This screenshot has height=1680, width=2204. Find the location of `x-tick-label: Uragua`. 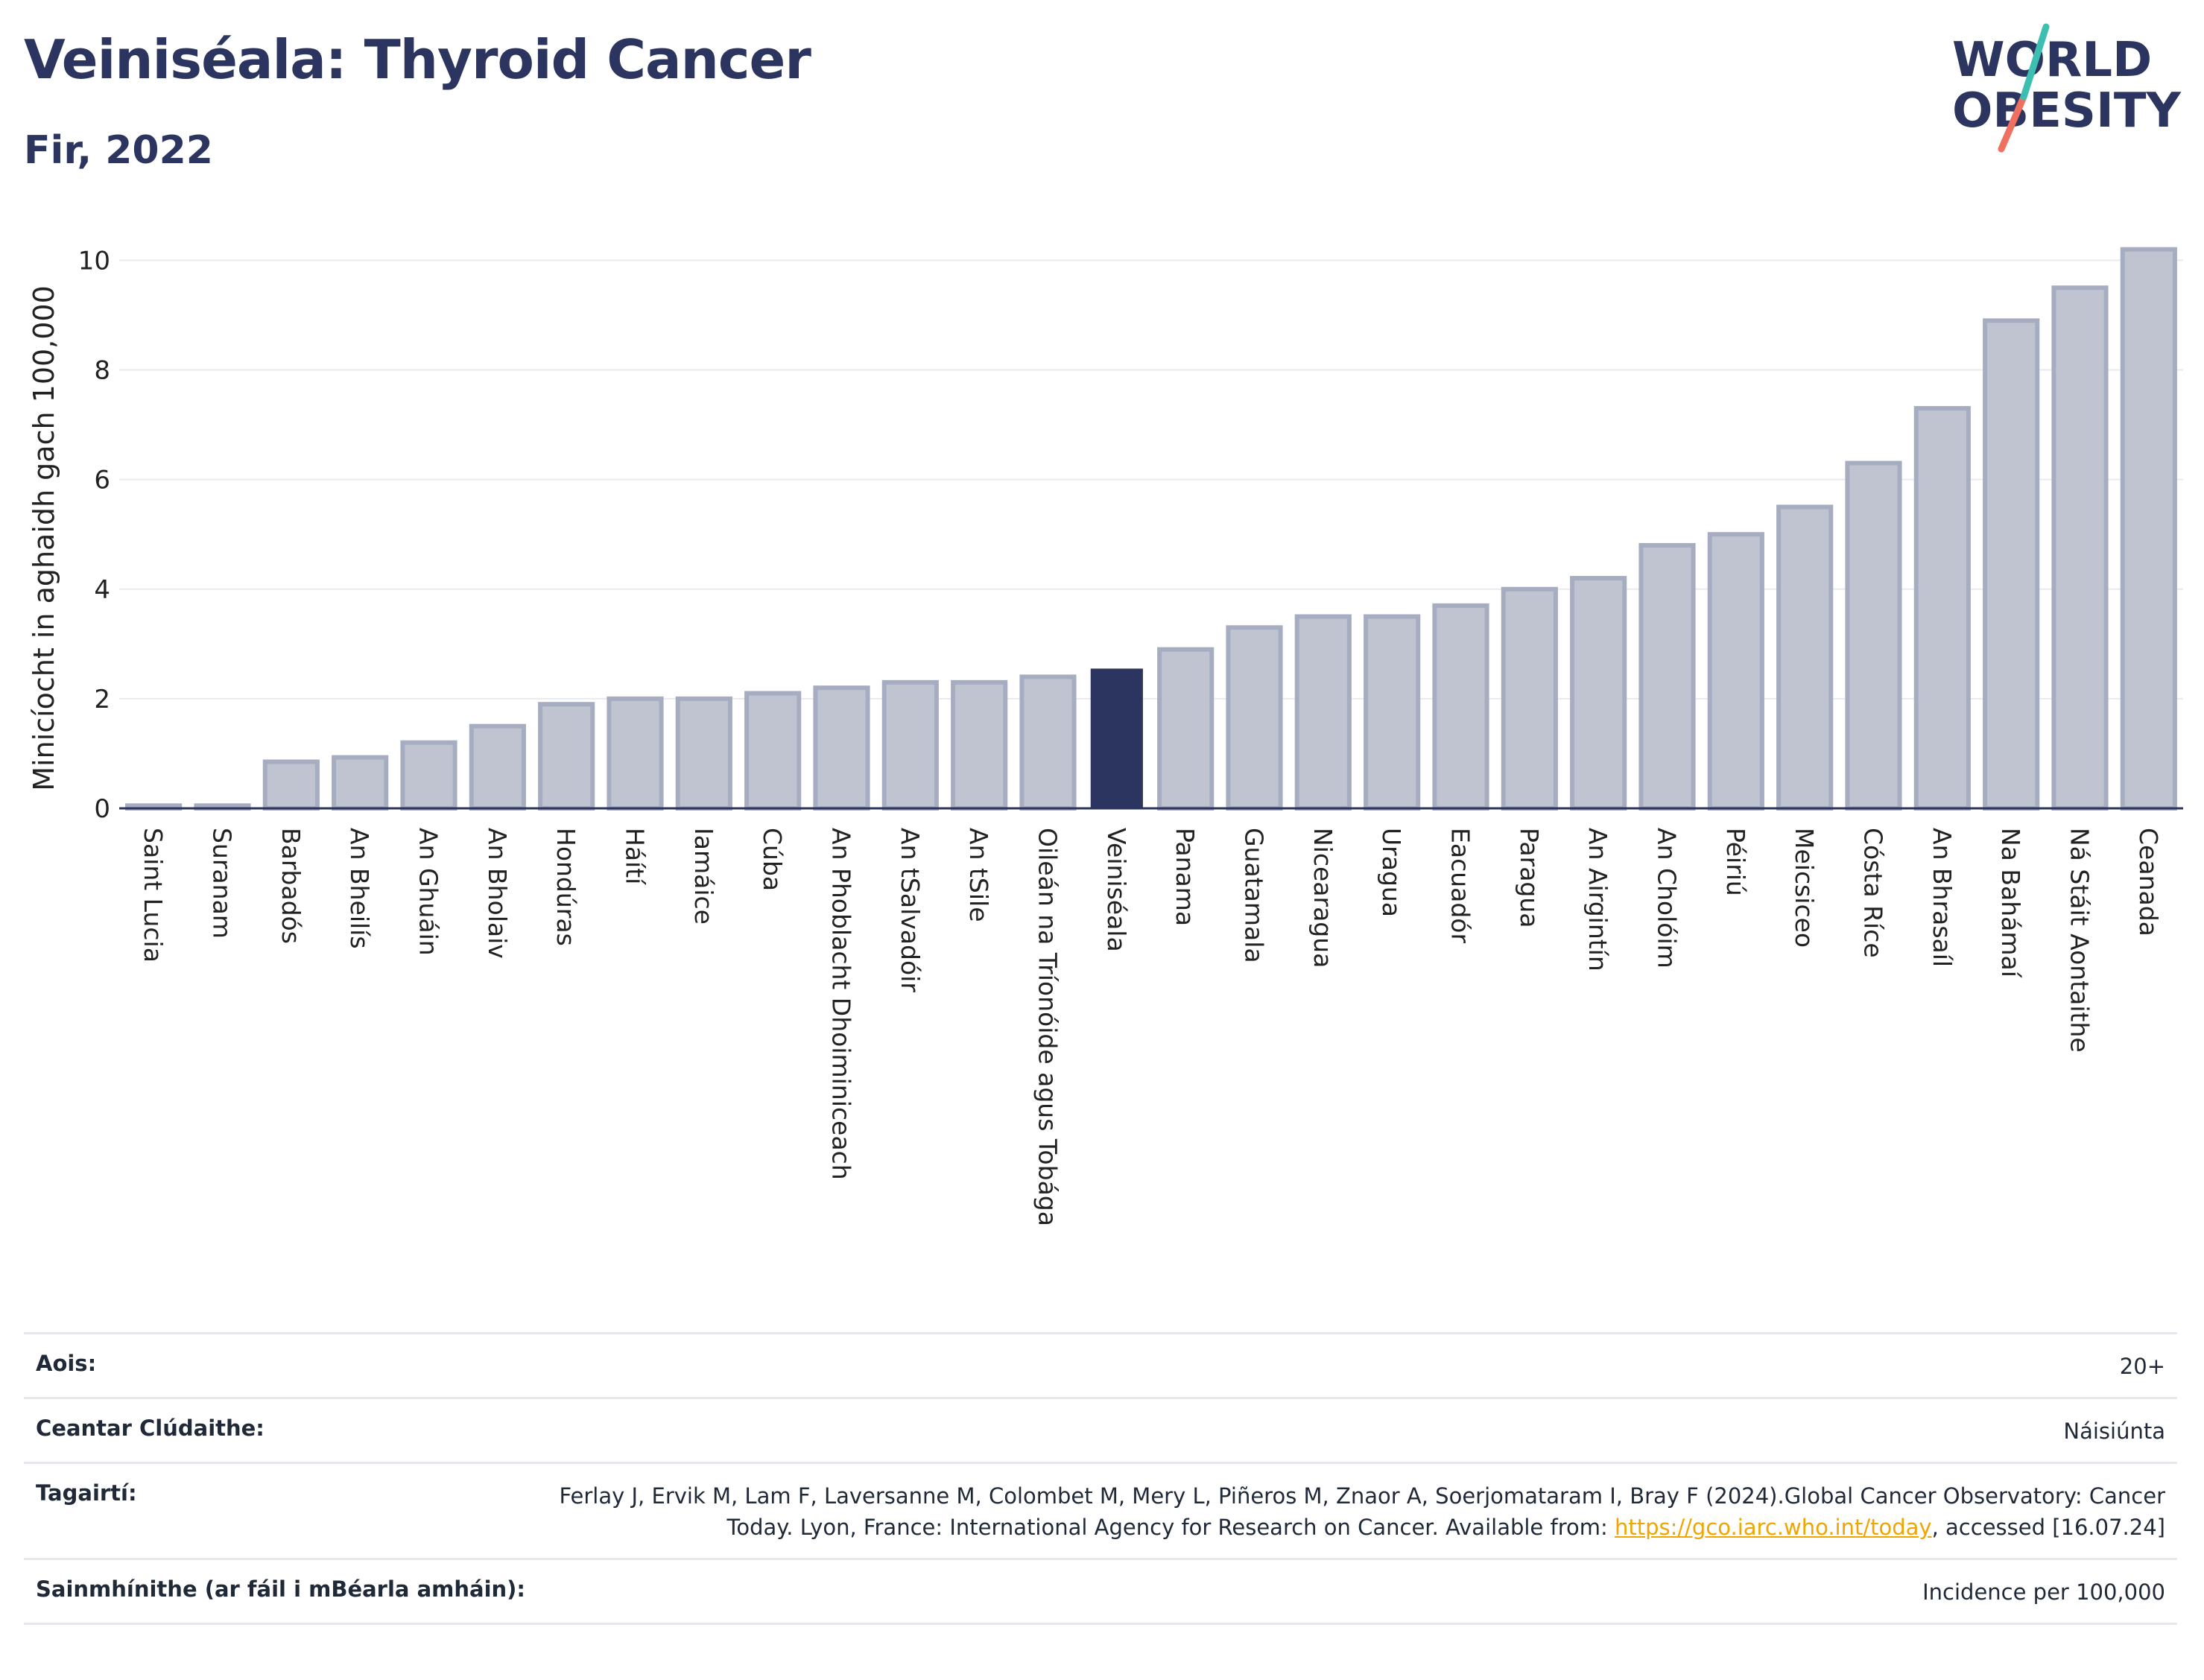

x-tick-label: Uragua is located at coordinates (1391, 872).